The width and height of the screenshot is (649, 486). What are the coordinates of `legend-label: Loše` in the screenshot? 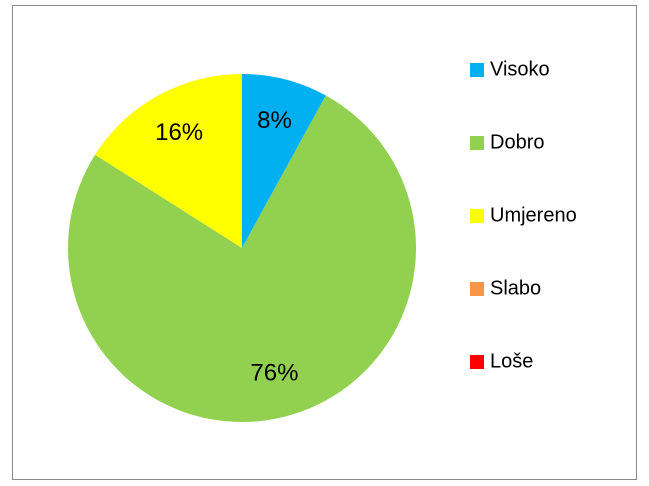 It's located at (511, 361).